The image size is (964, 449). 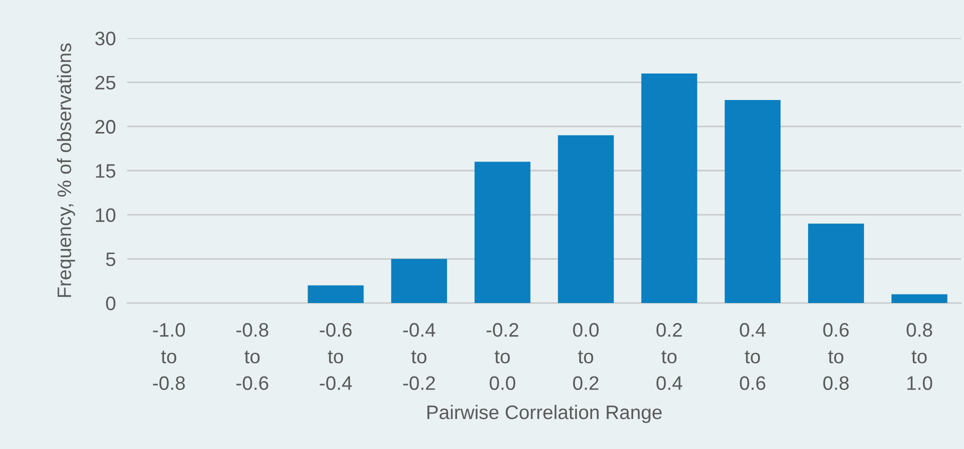 I want to click on y-tick-label: 30, so click(x=105, y=39).